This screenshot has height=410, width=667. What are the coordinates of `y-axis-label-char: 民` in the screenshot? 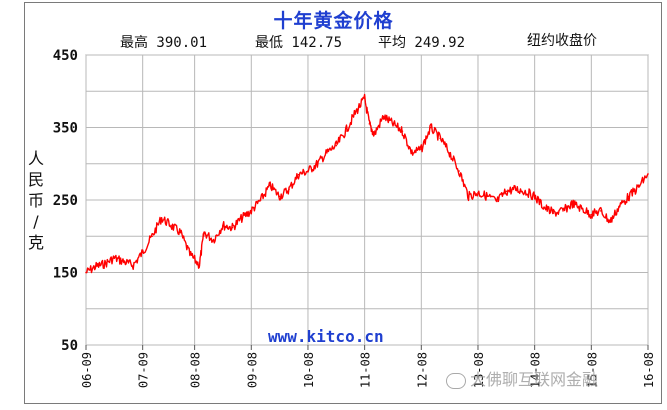 It's located at (35, 179).